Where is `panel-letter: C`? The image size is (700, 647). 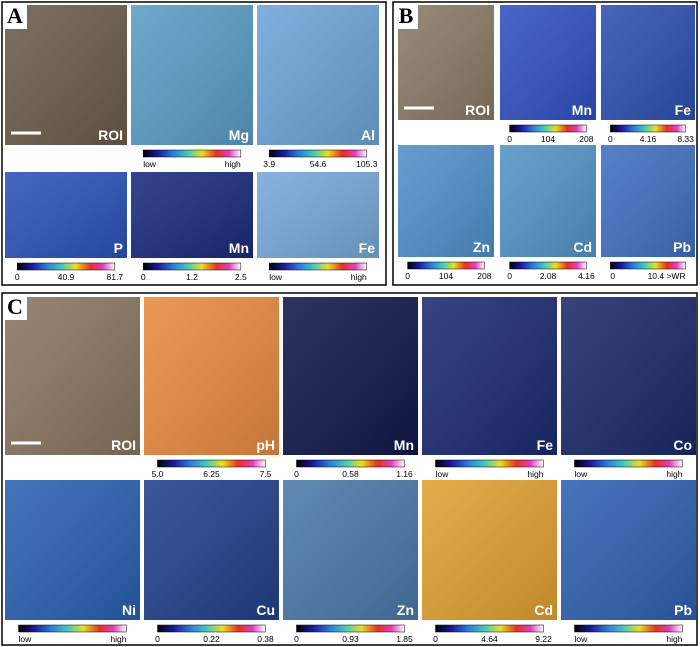 panel-letter: C is located at coordinates (15, 306).